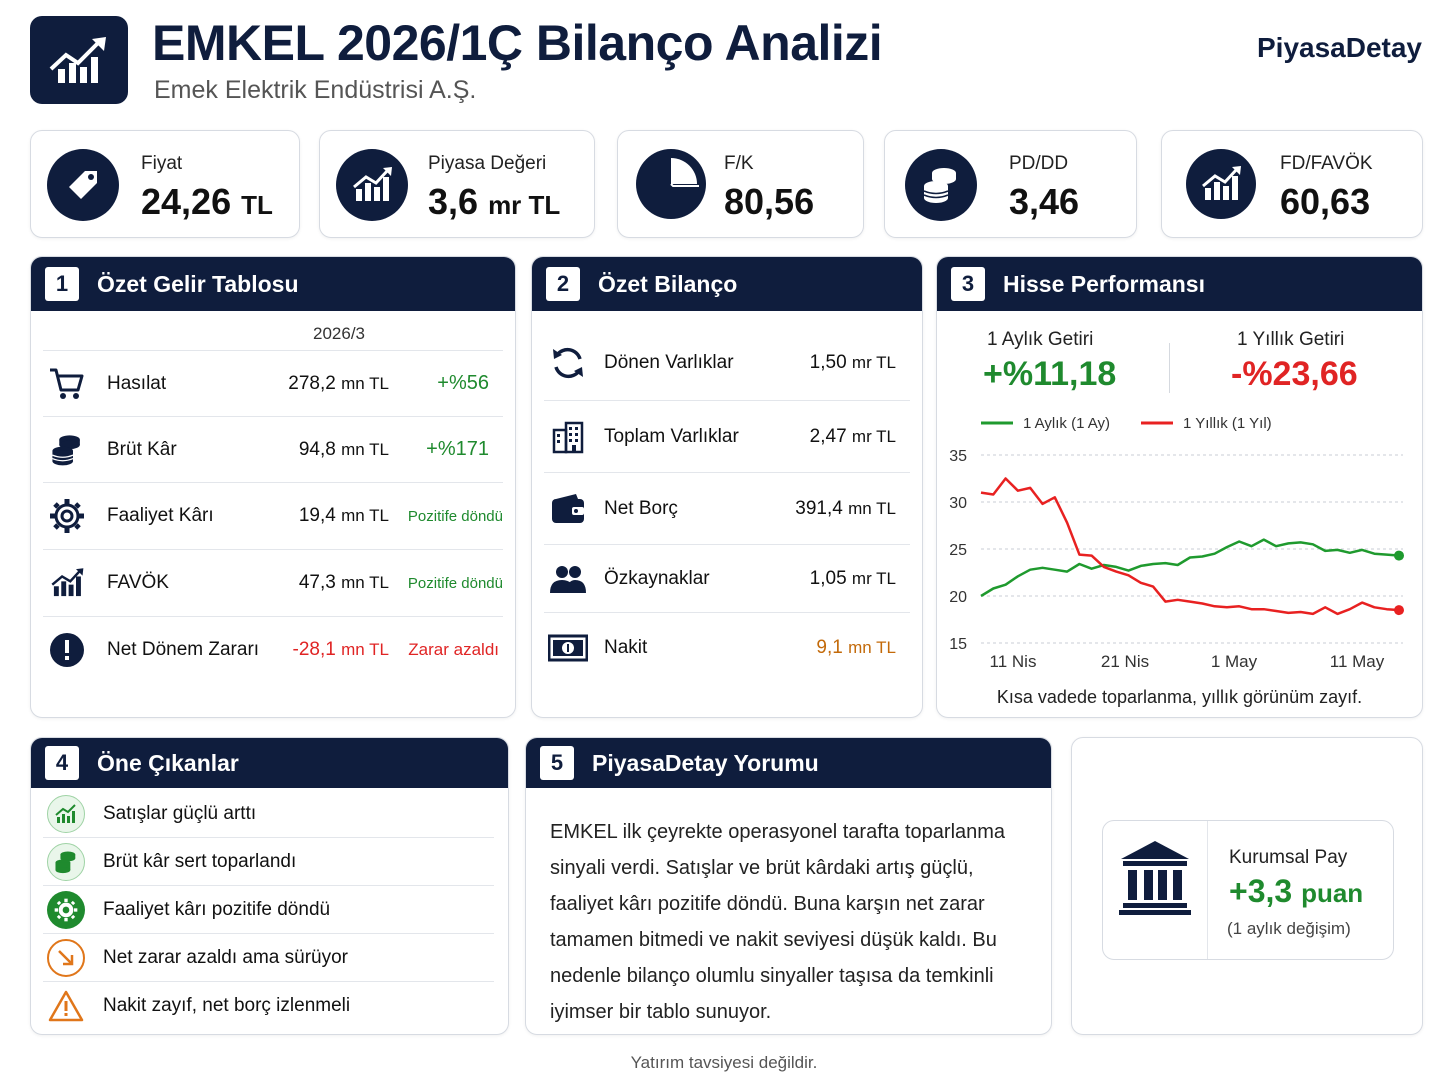 The image size is (1448, 1086). Describe the element at coordinates (669, 362) in the screenshot. I see `row-label: Dönen Varlıklar` at that location.